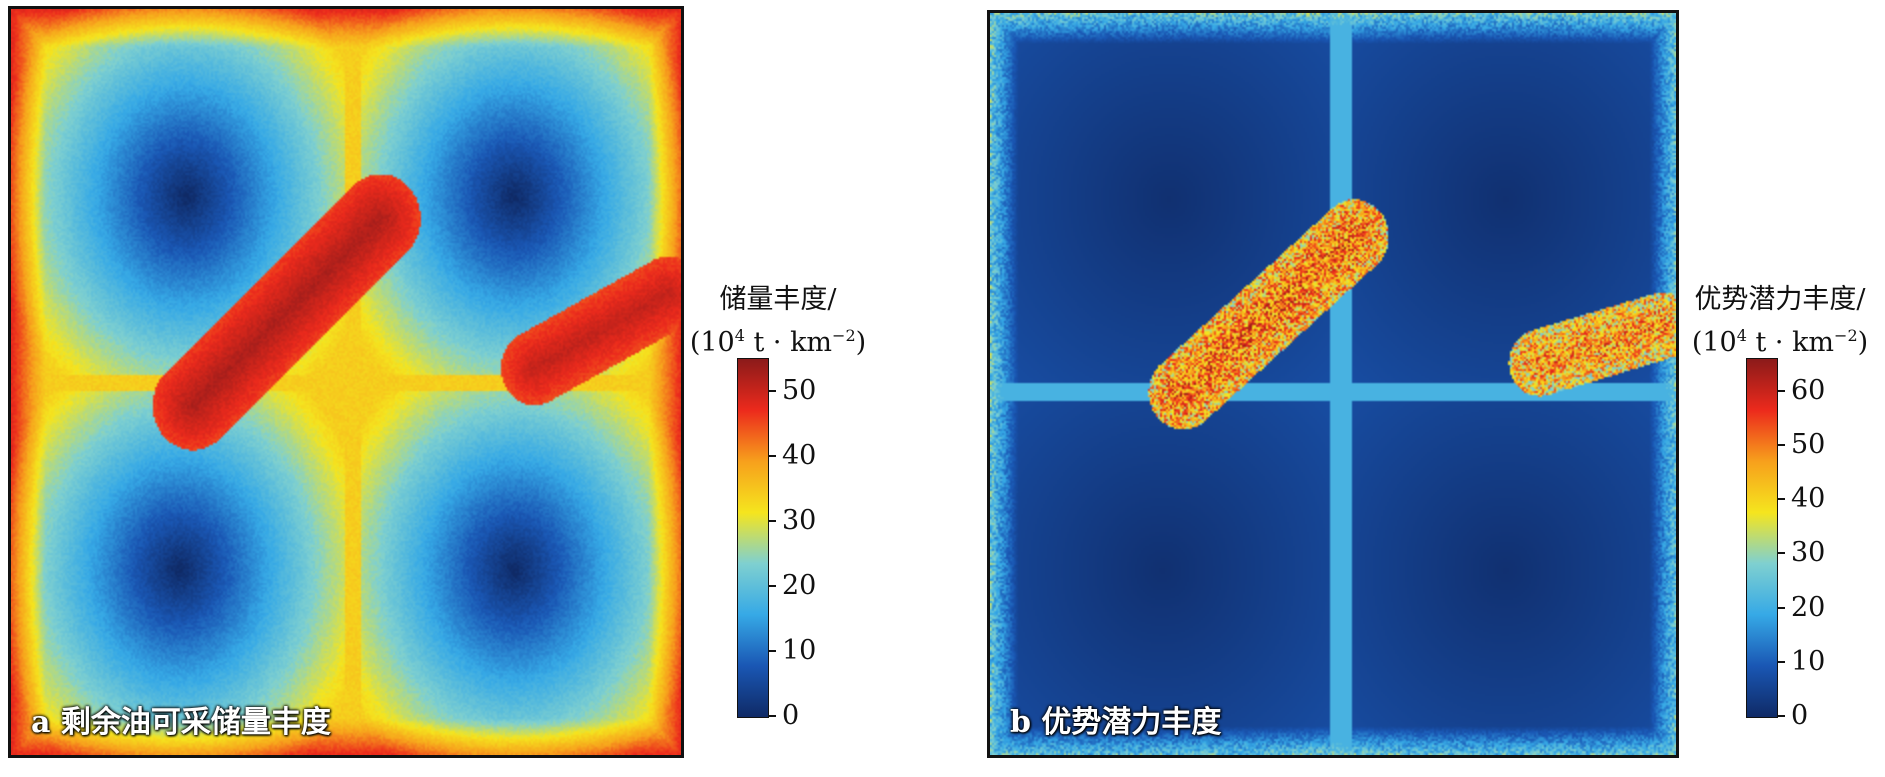 The width and height of the screenshot is (1885, 777). I want to click on unit-sup-a: 4, so click(739, 335).